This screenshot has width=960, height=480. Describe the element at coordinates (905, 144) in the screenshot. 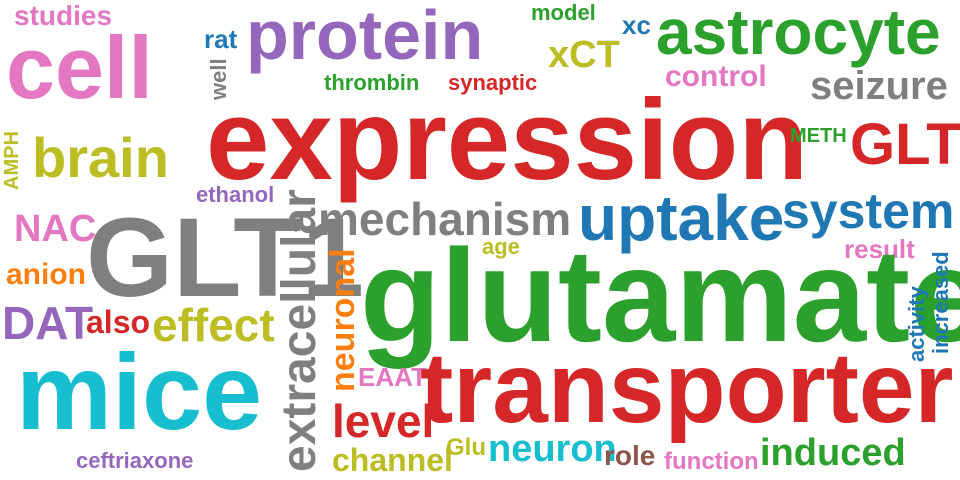

I see `word-glt: GLT` at that location.